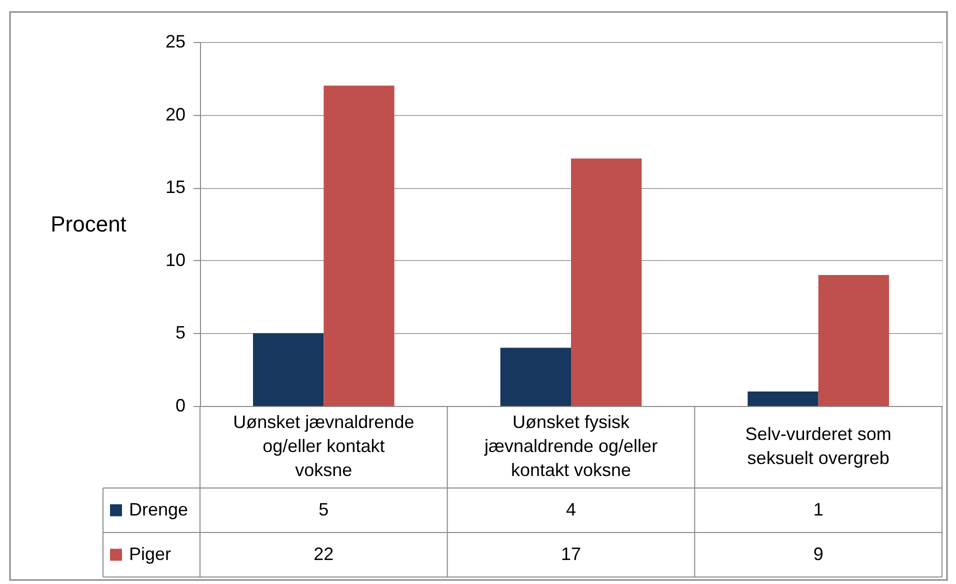 The image size is (956, 584). Describe the element at coordinates (180, 332) in the screenshot. I see `y-tick-label: 5` at that location.